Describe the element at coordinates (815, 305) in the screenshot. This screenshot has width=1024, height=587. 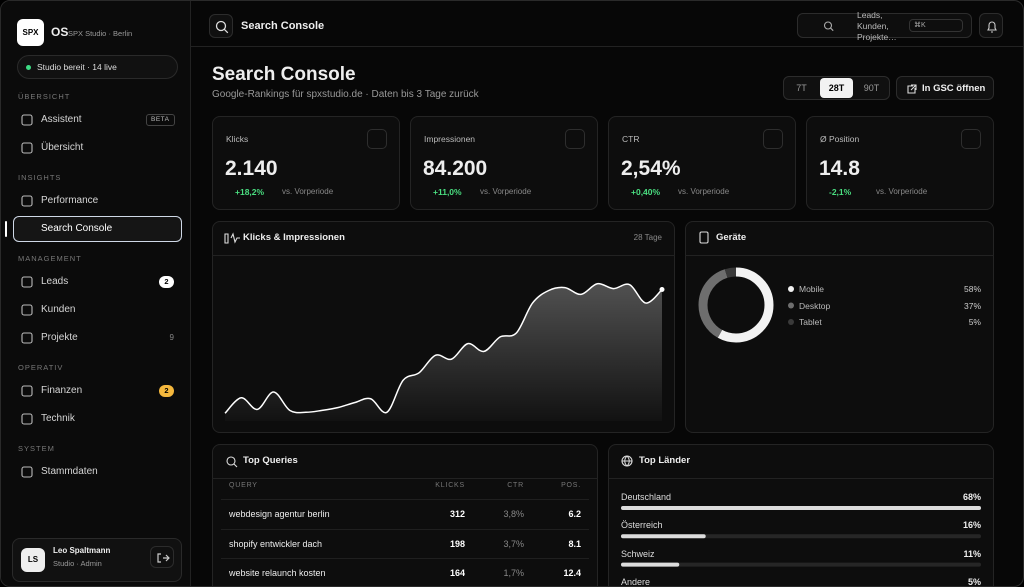
I see `legend-label: Desktop` at that location.